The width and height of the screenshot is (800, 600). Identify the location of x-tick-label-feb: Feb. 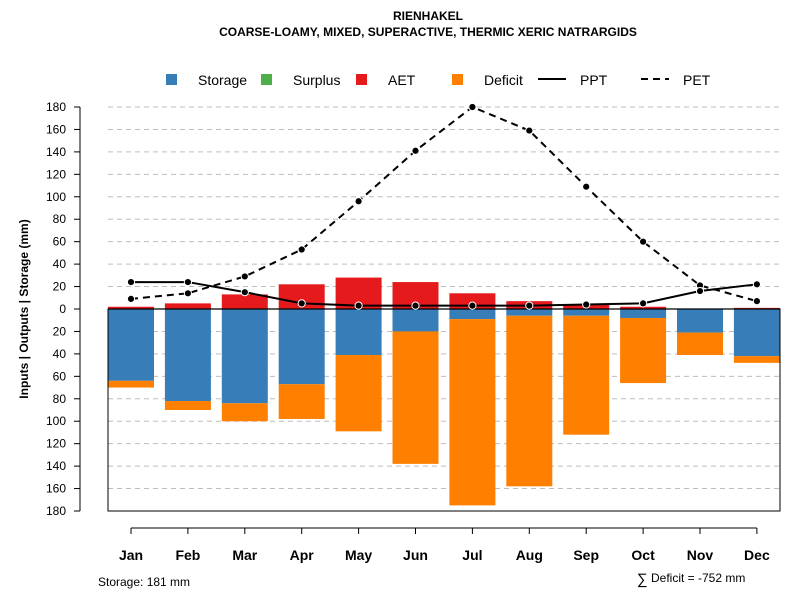
(187, 555).